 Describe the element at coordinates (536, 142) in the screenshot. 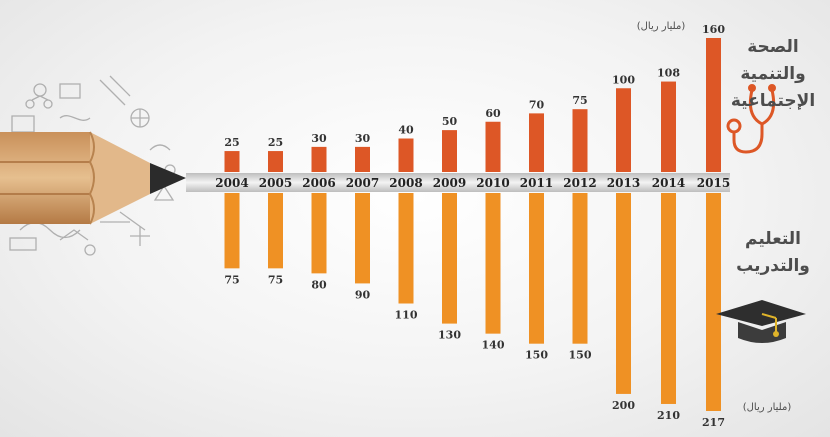

I see `health-bar-2011` at that location.